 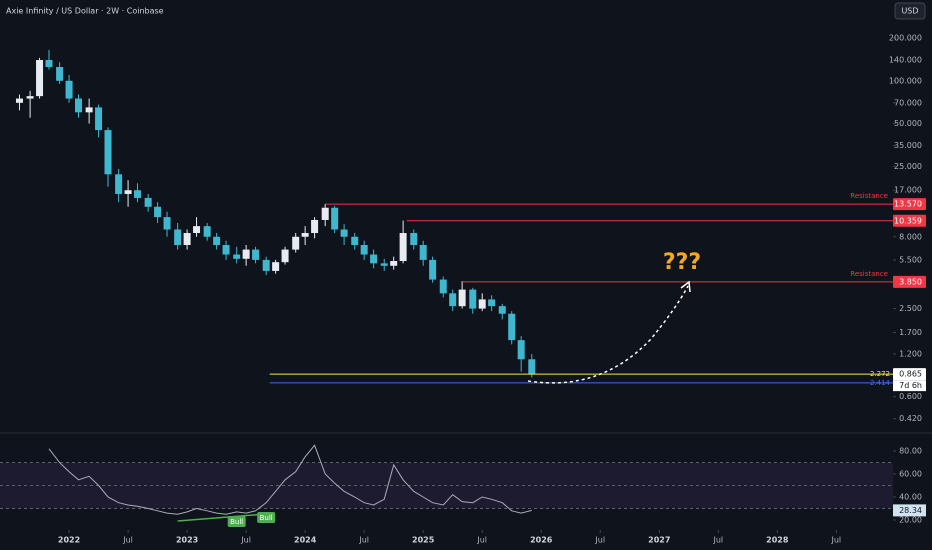 What do you see at coordinates (69, 540) in the screenshot?
I see `x-tick-label: 2022` at bounding box center [69, 540].